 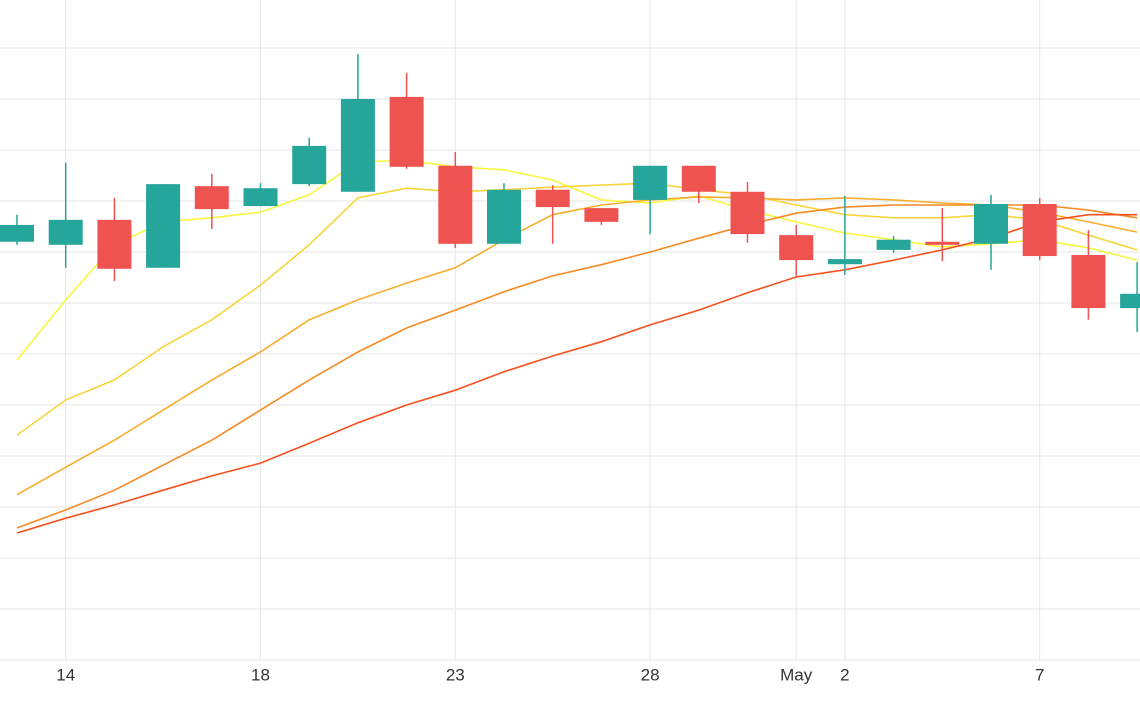 I want to click on x-tick-label: 14, so click(x=65, y=674).